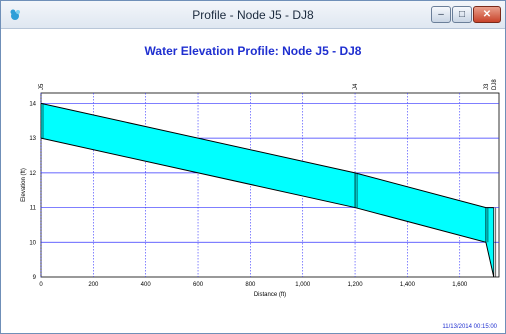  I want to click on y-tick-label: 10, so click(32, 243).